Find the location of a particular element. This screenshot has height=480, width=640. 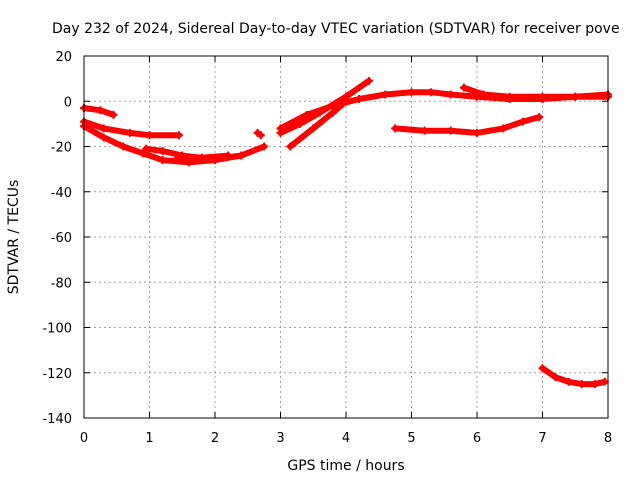

series-arc-l is located at coordinates (573, 376).